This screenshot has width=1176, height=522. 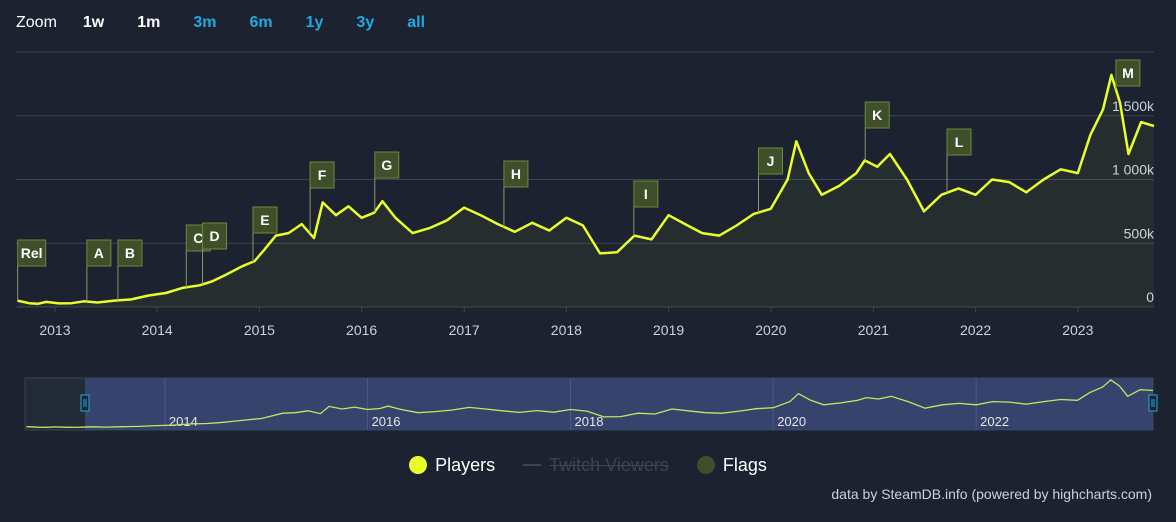 I want to click on legend-label-twitch-viewers: Twitch Viewers, so click(x=609, y=464).